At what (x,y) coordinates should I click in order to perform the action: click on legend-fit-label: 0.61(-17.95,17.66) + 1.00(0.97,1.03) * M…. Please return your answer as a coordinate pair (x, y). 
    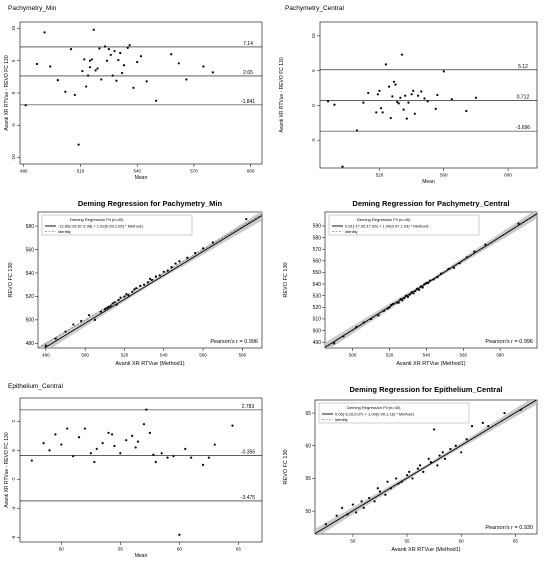
    Looking at the image, I should click on (387, 226).